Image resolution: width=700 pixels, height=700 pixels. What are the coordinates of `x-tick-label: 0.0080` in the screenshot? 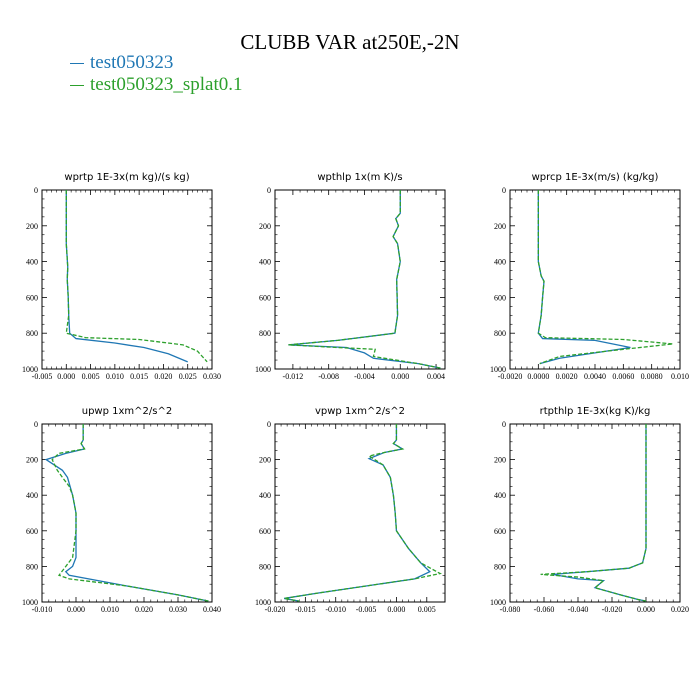 It's located at (652, 376).